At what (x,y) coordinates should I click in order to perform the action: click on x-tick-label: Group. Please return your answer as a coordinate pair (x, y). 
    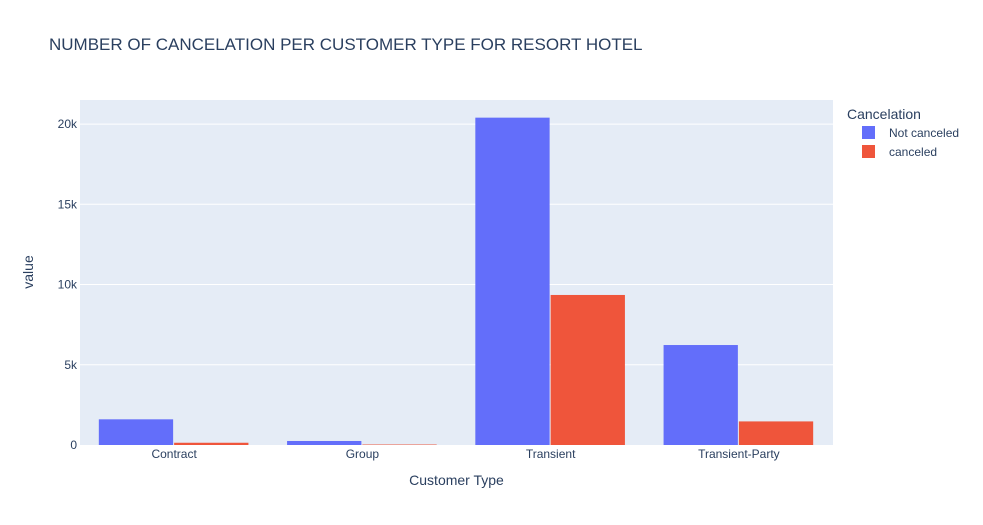
    Looking at the image, I should click on (363, 454).